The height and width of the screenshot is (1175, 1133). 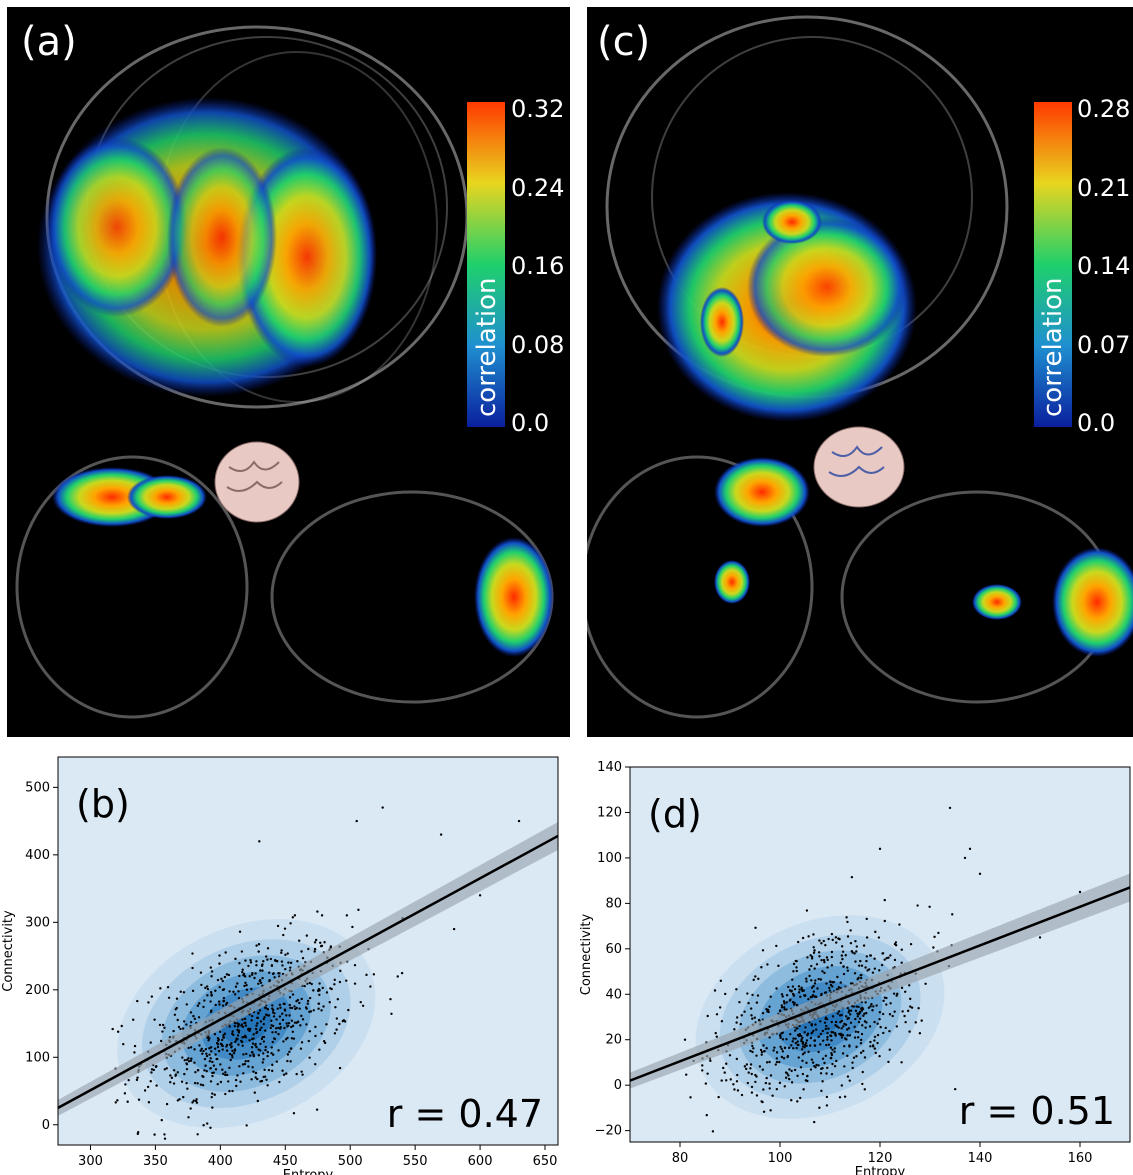 What do you see at coordinates (675, 814) in the screenshot?
I see `panel-label: (d)` at bounding box center [675, 814].